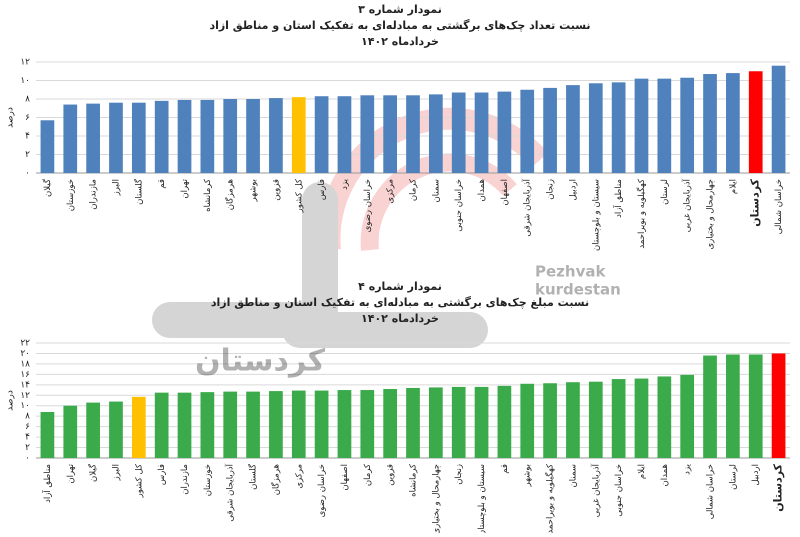 The height and width of the screenshot is (537, 800). What do you see at coordinates (11, 117) in the screenshot?
I see `y-axis-label: درصد` at bounding box center [11, 117].